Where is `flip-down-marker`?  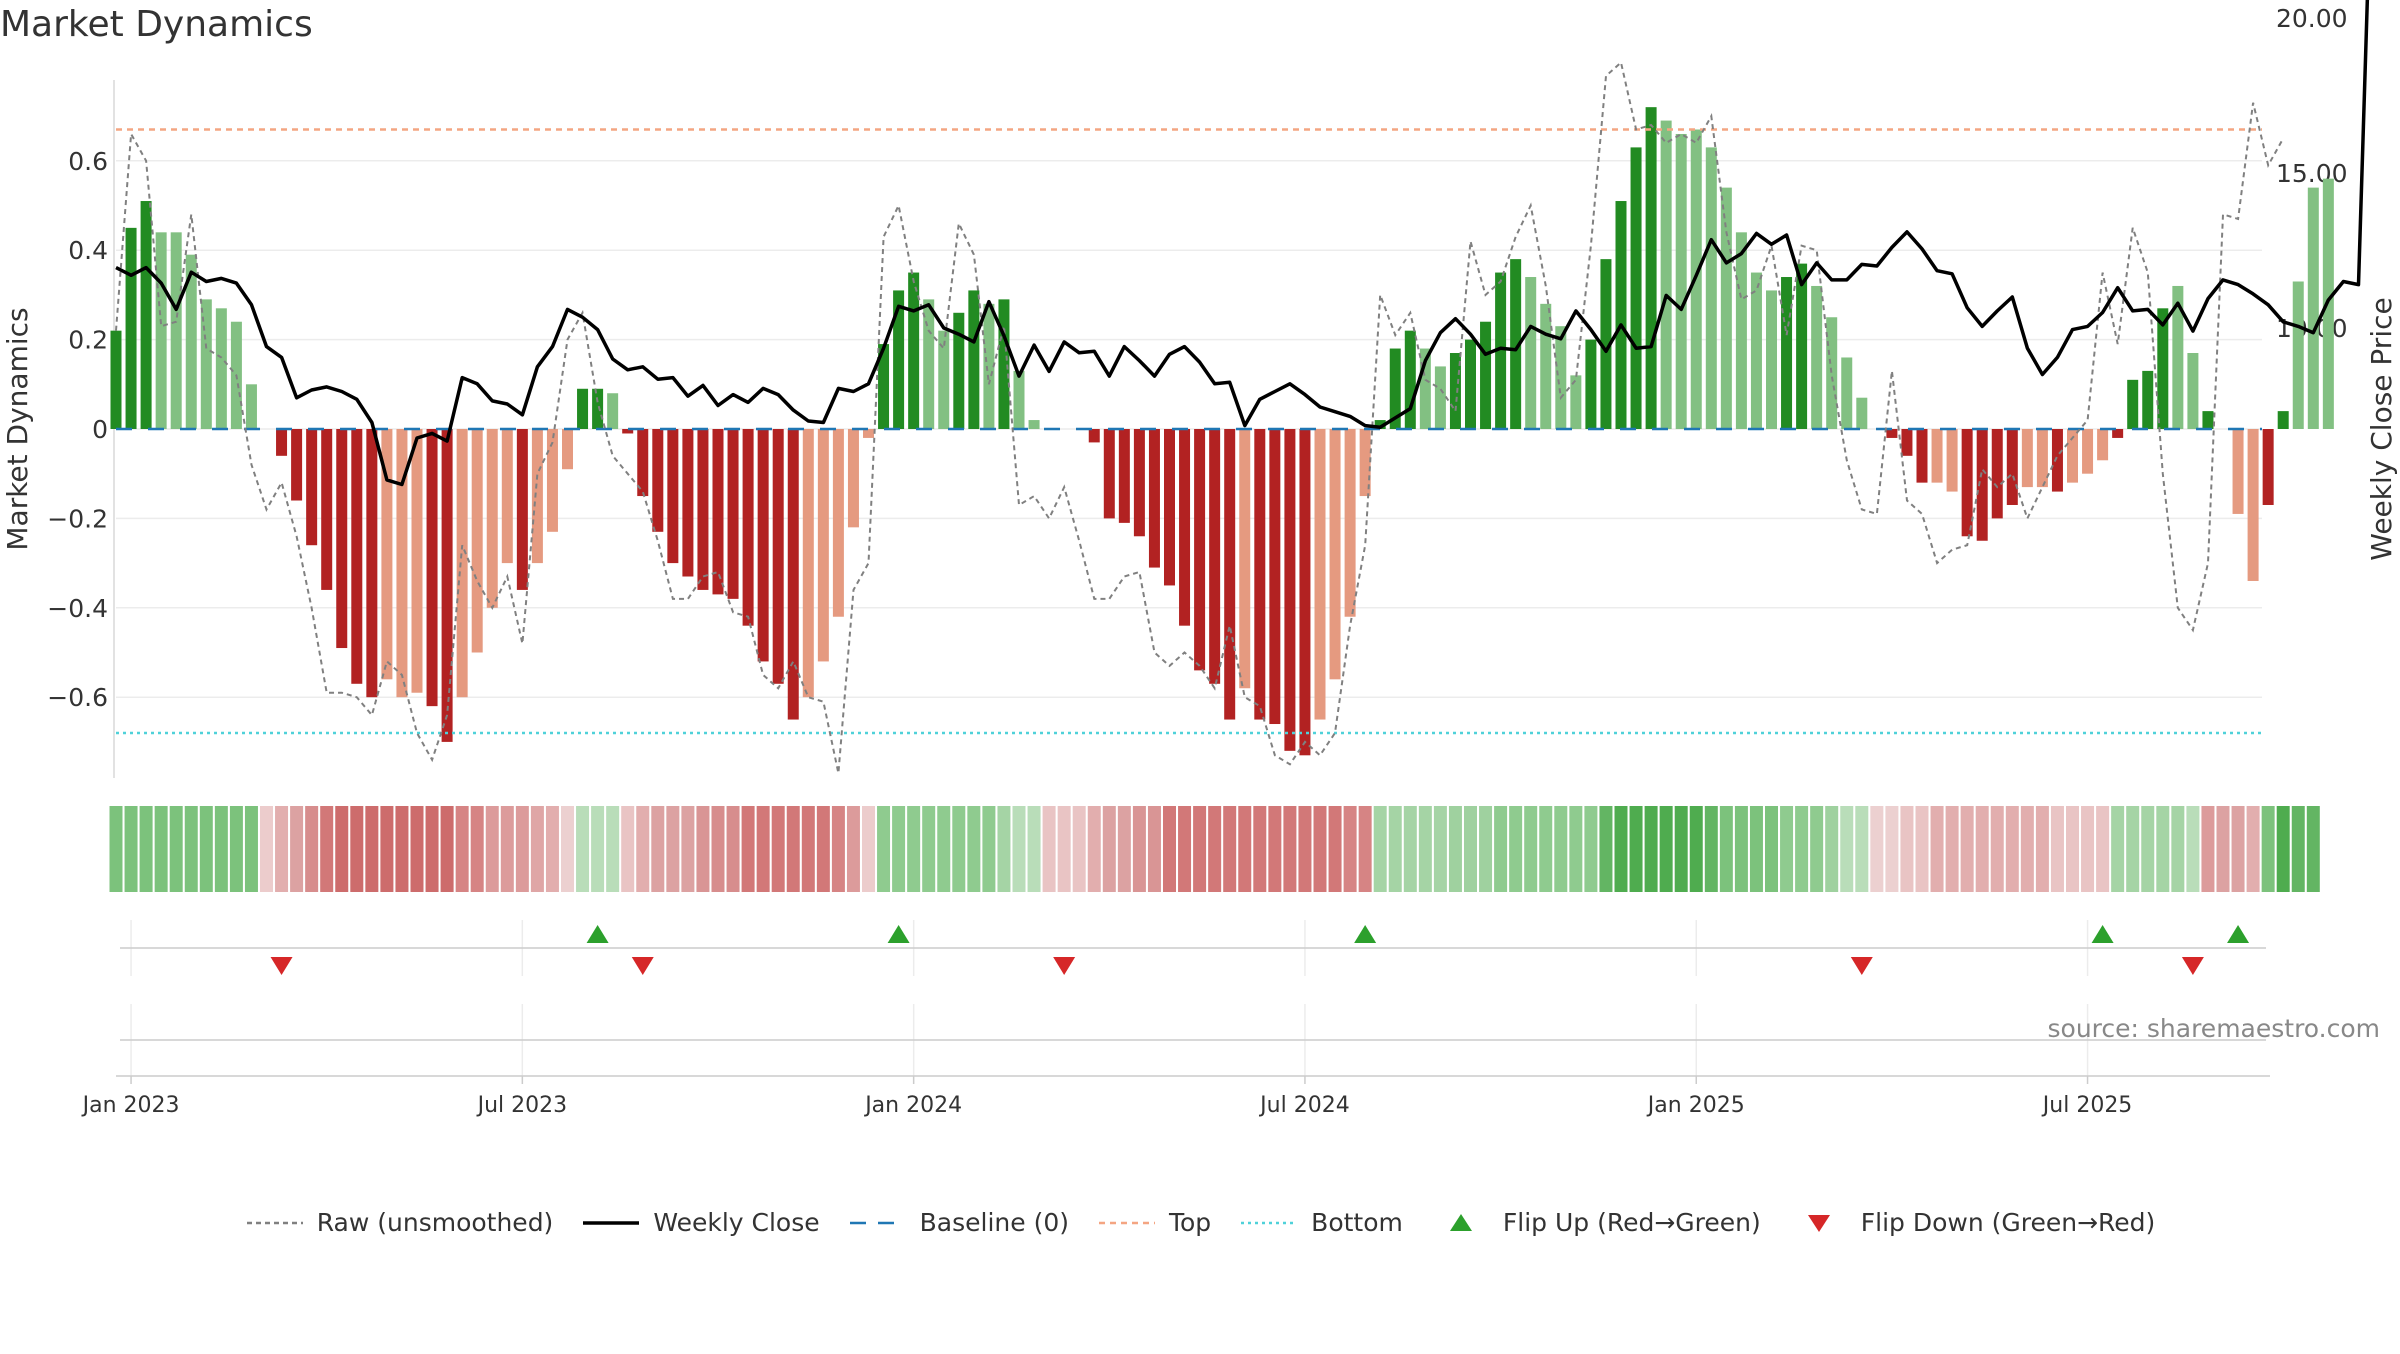
flip-down-marker is located at coordinates (2192, 966).